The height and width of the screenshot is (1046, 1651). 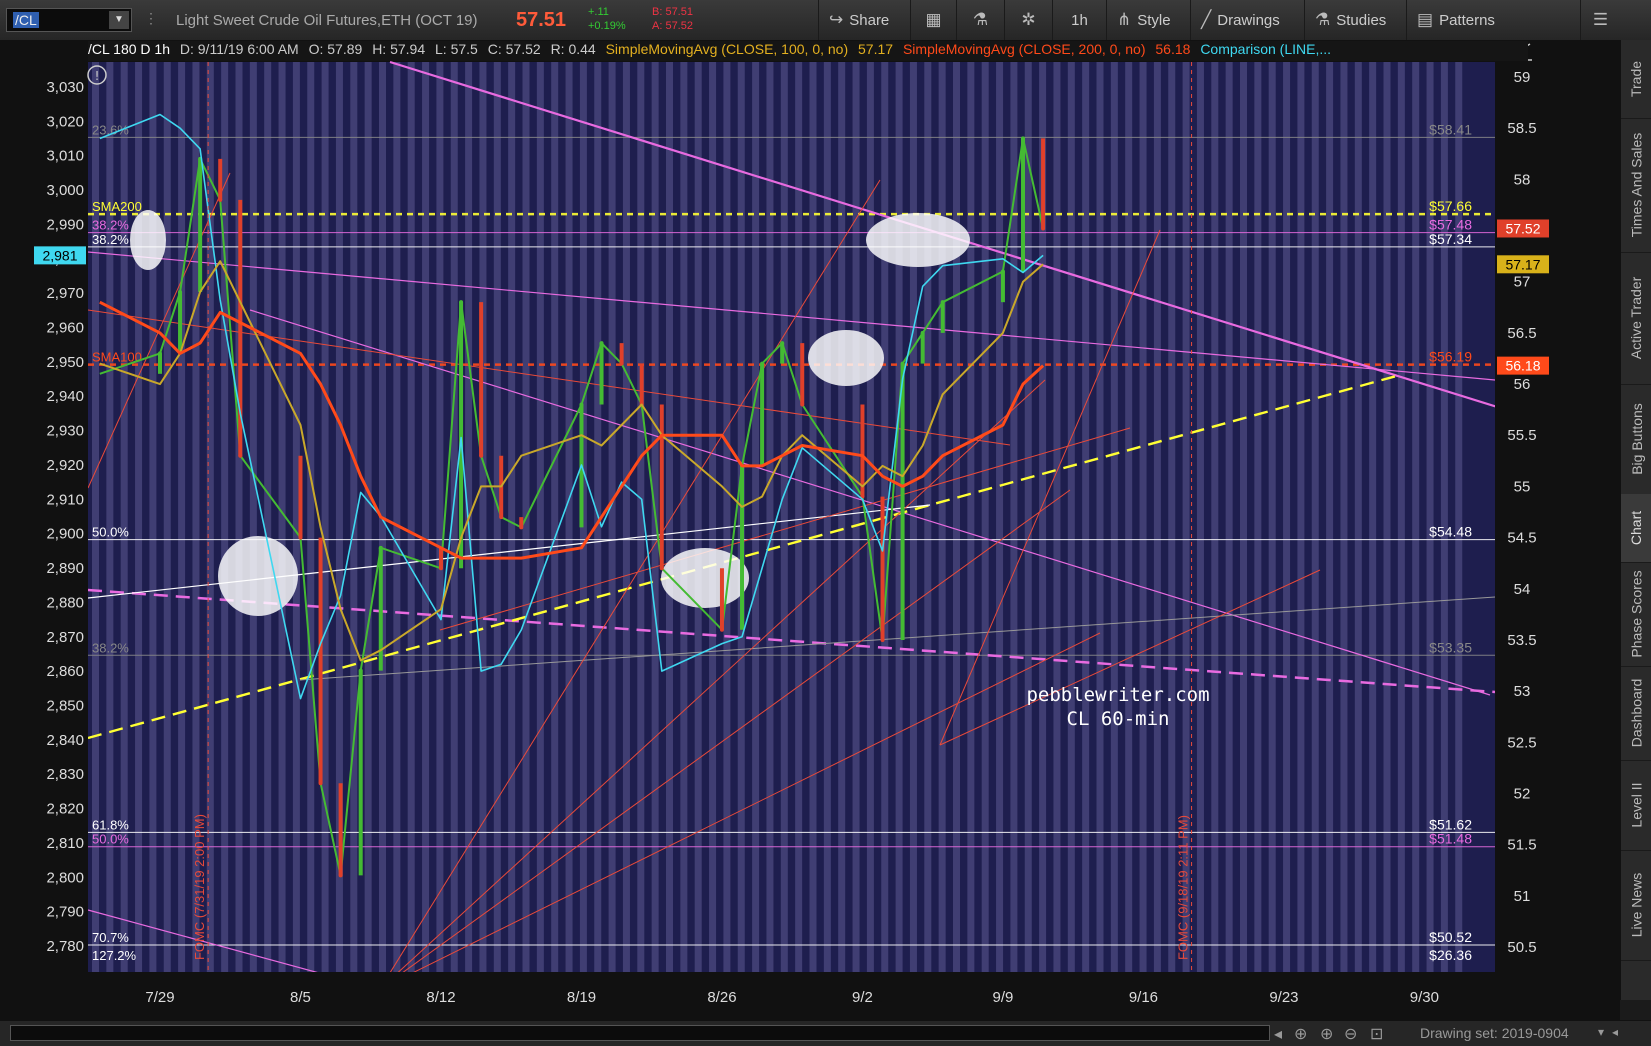 What do you see at coordinates (65, 877) in the screenshot?
I see `left-axis-tick: 2,800` at bounding box center [65, 877].